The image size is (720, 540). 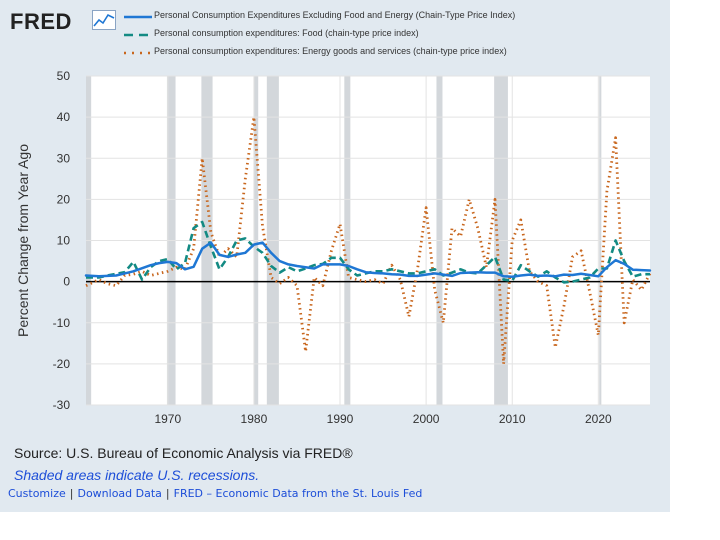 I want to click on y-tick-label: 0, so click(x=66, y=282).